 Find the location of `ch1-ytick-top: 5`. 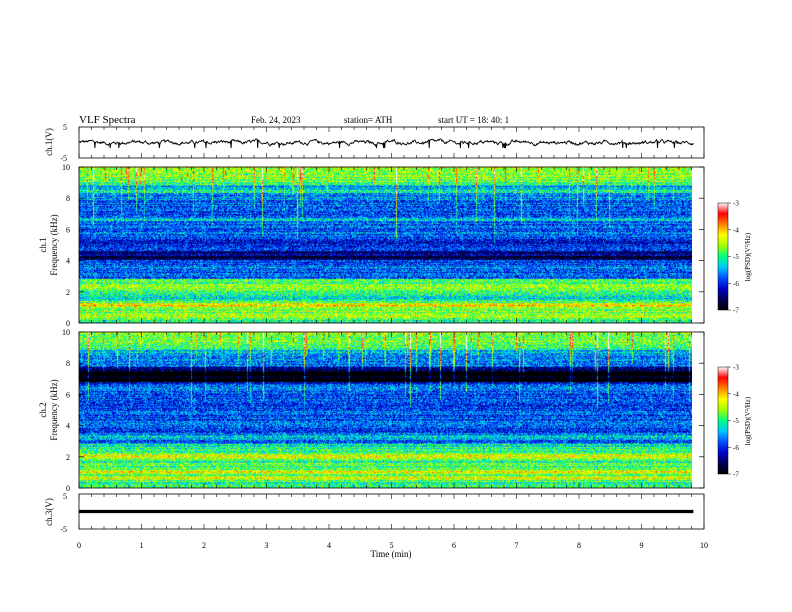

ch1-ytick-top: 5 is located at coordinates (65, 127).